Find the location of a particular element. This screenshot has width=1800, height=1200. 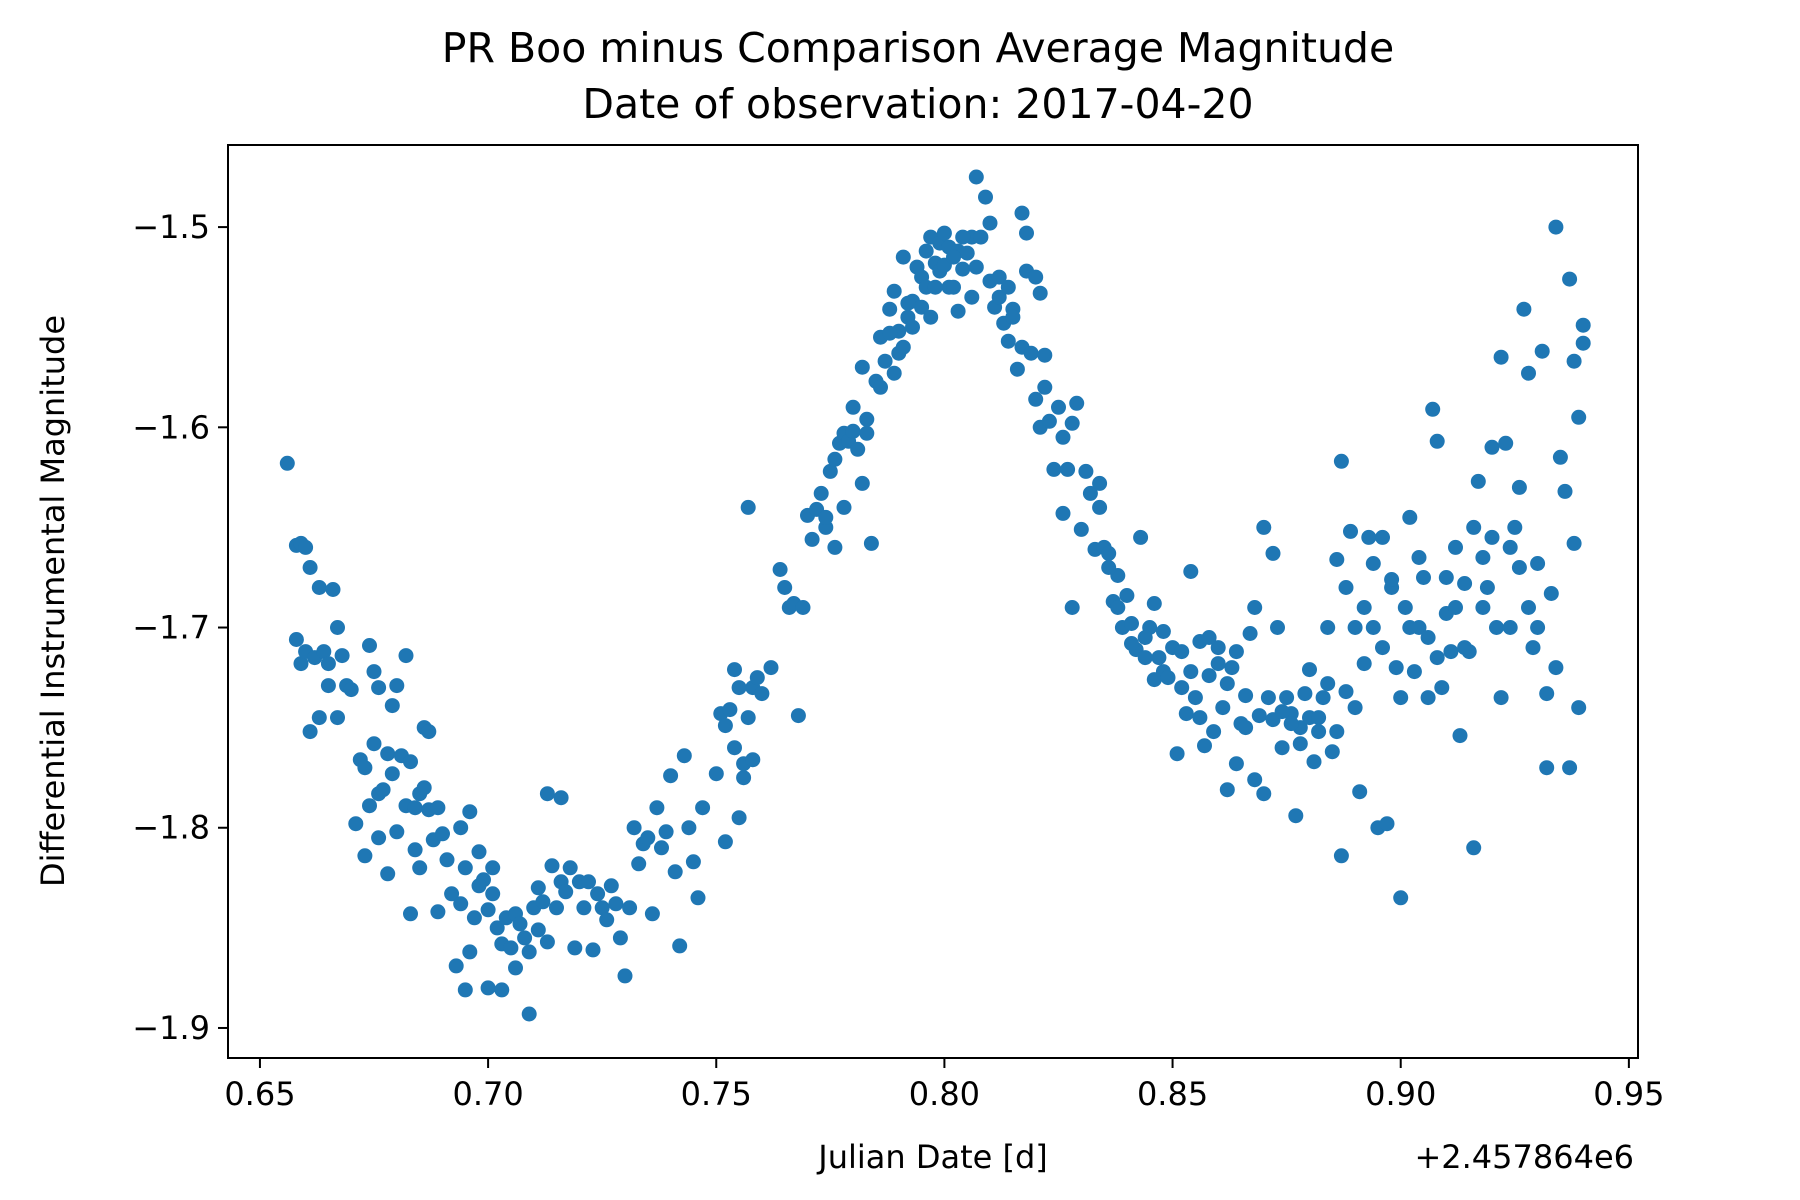

y-tick-label: −1.9 is located at coordinates (171, 1028).